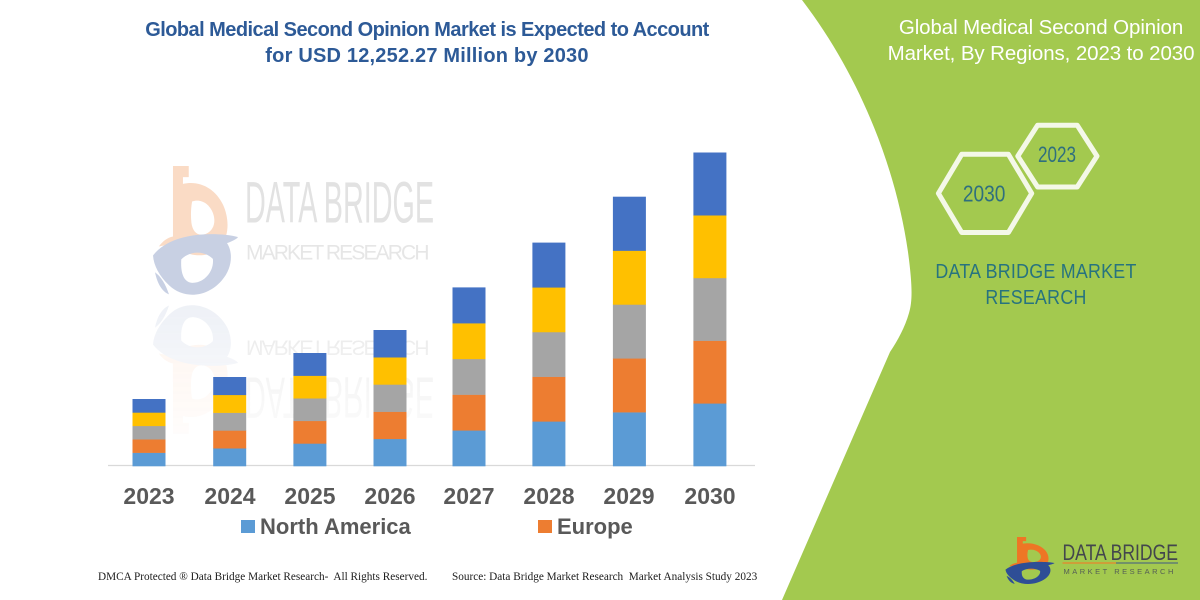  I want to click on svg-text: DATA BRIDGE, so click(1121, 552).